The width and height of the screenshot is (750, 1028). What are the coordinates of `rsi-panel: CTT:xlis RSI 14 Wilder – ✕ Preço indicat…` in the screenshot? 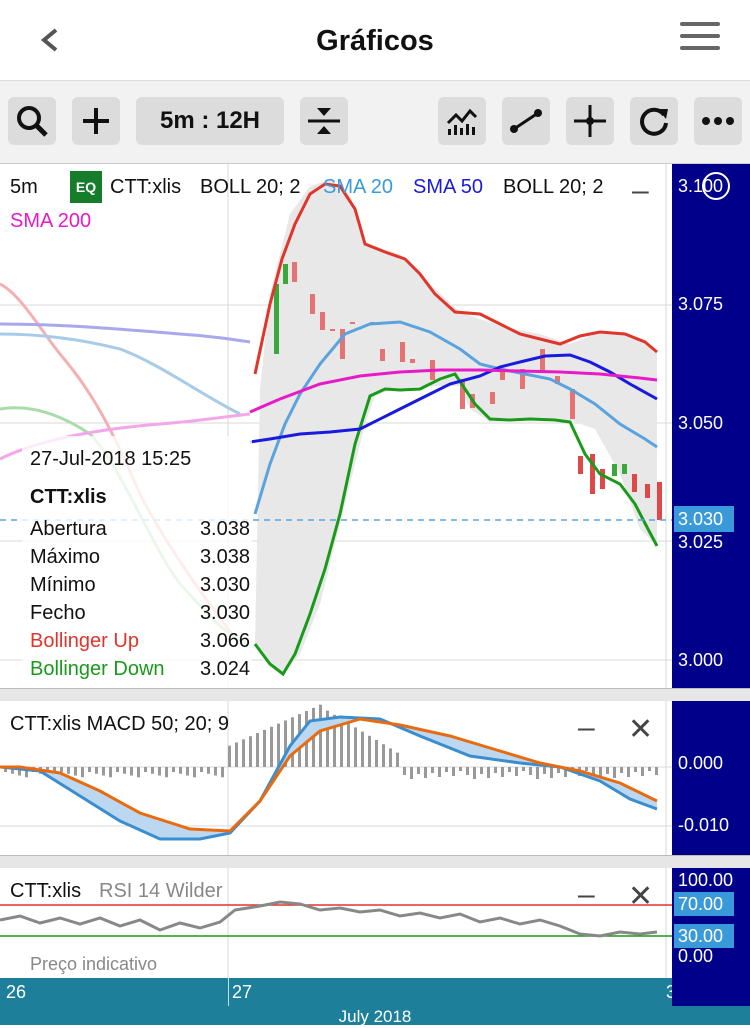 It's located at (336, 923).